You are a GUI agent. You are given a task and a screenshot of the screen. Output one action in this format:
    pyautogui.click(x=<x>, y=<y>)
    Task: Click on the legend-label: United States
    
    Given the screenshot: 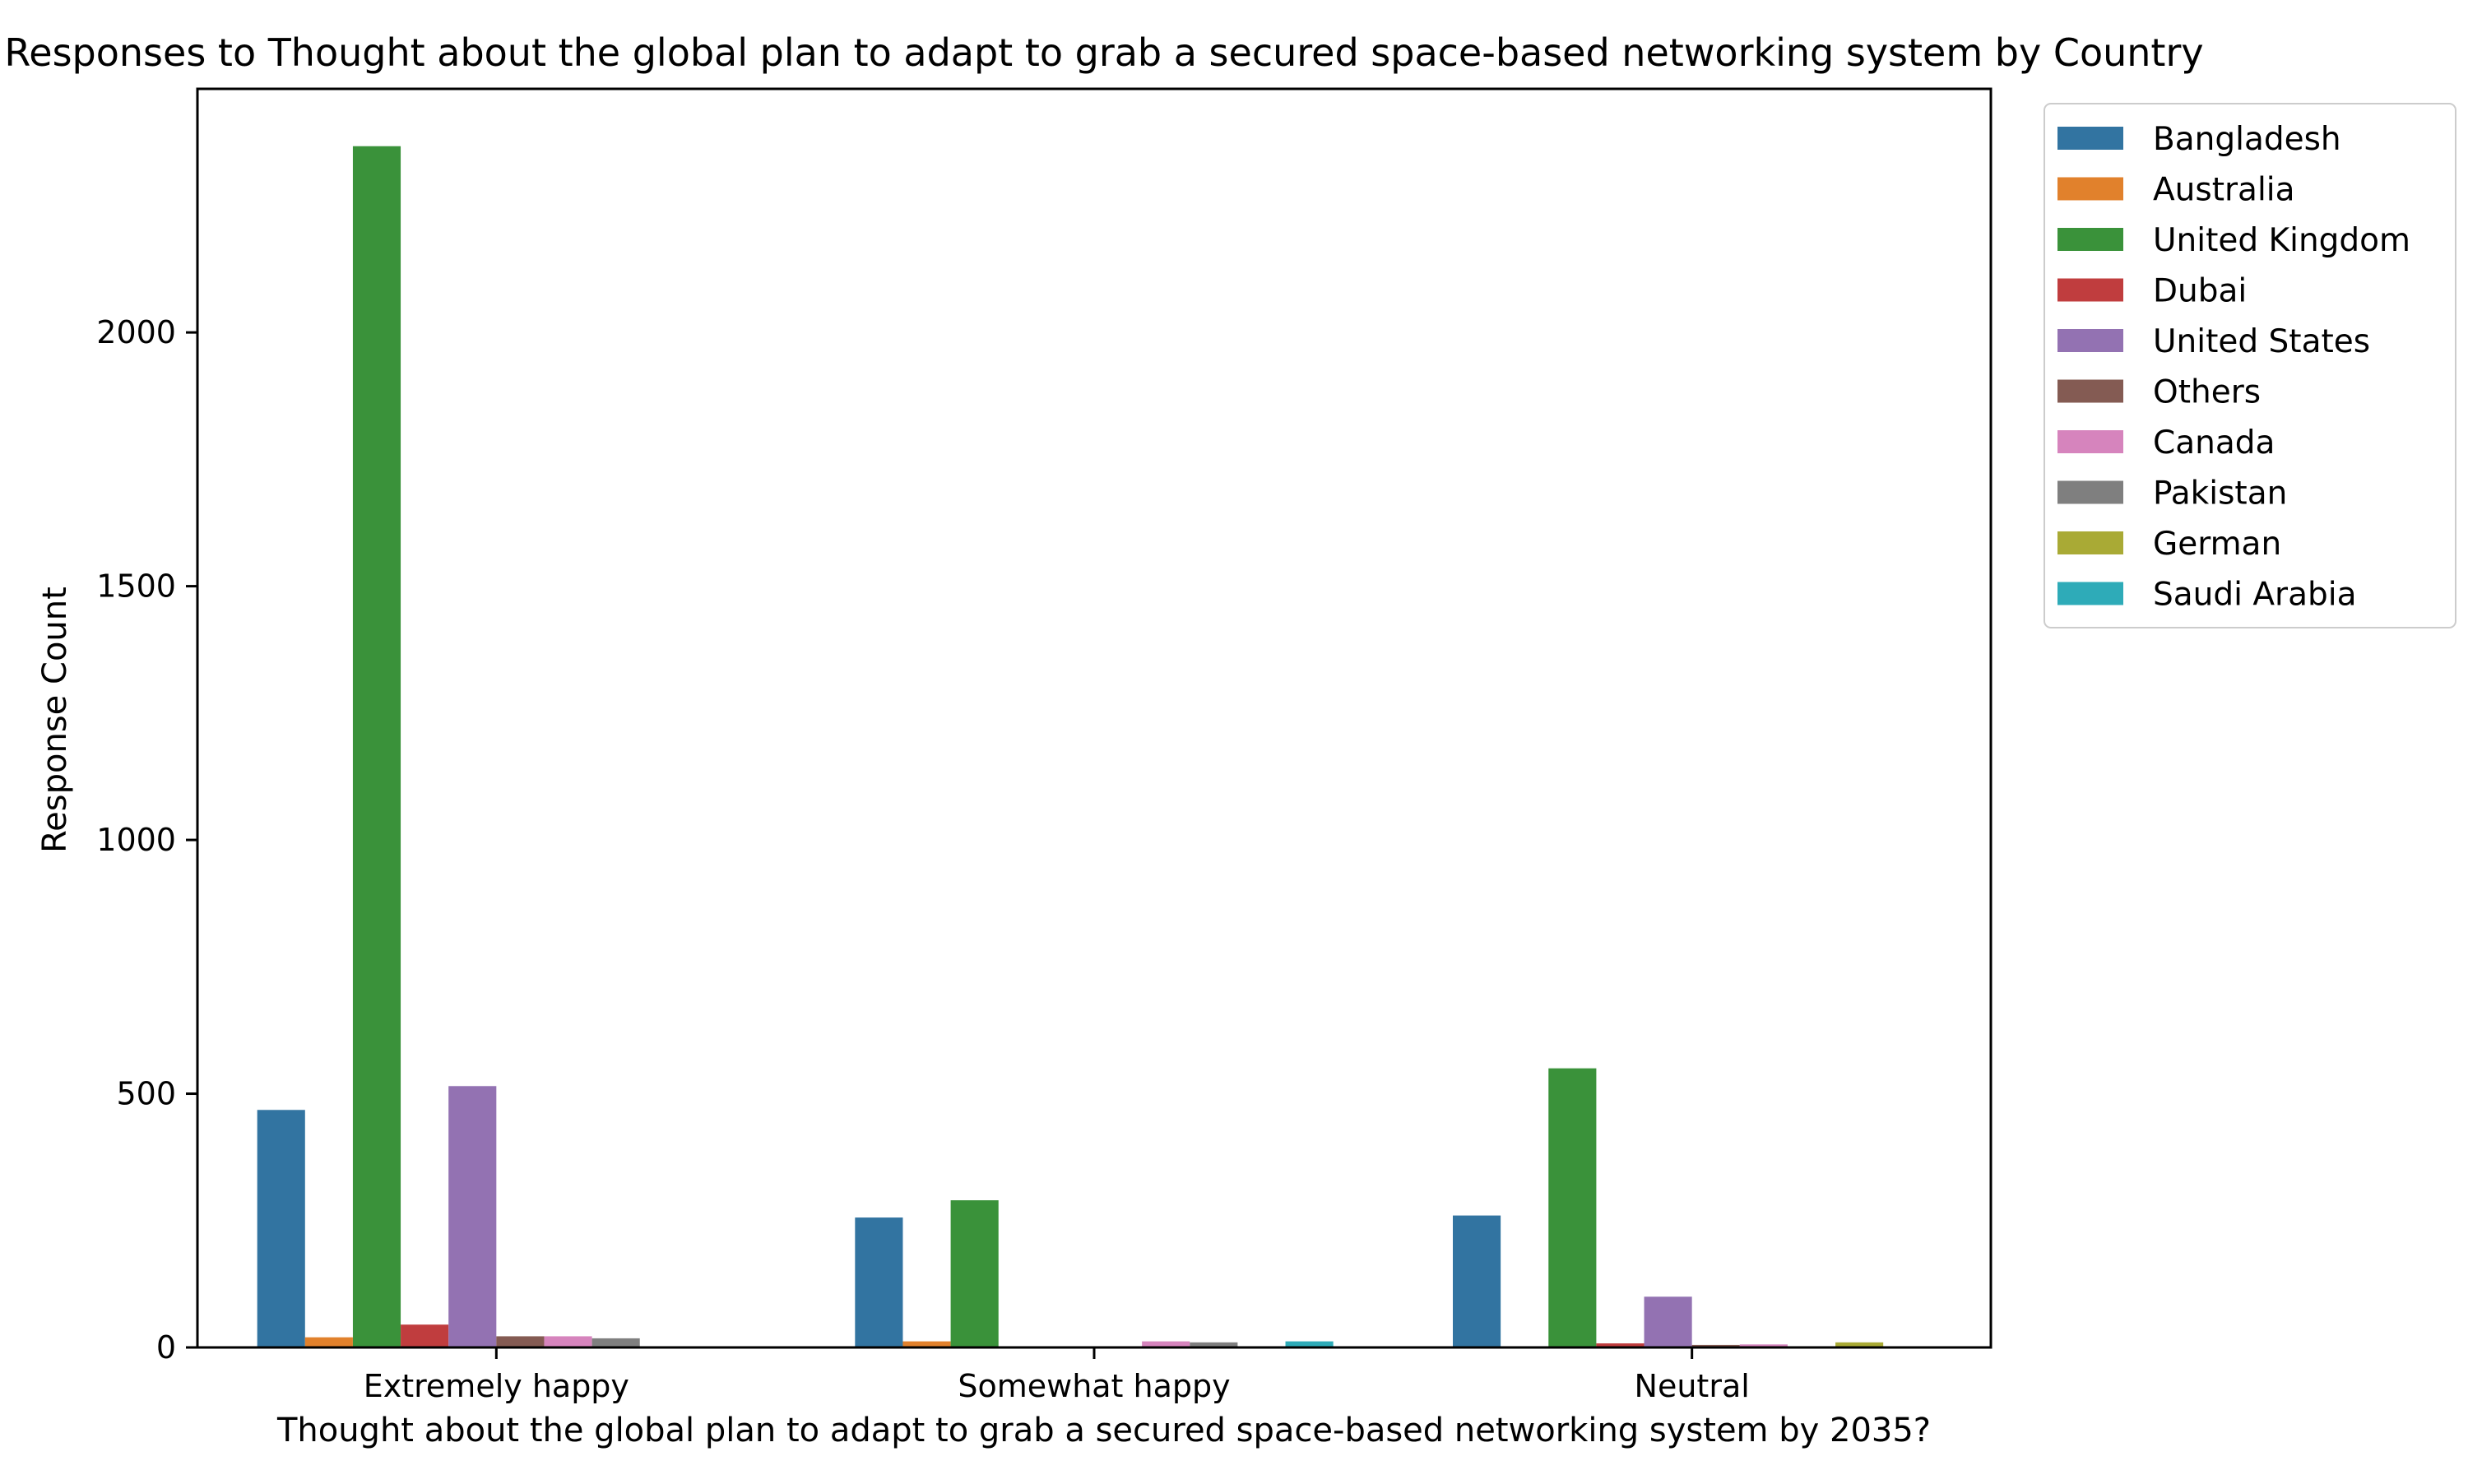 What is the action you would take?
    pyautogui.click(x=2261, y=341)
    